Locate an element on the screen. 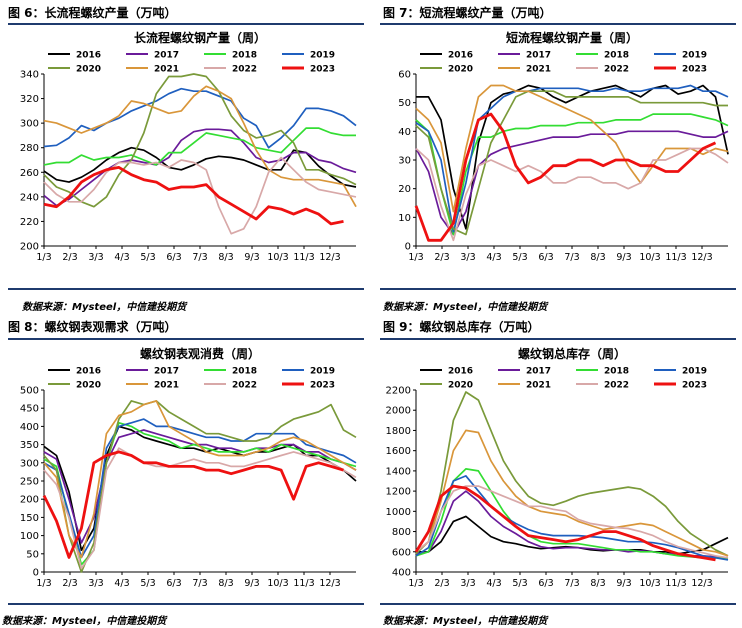 The width and height of the screenshot is (742, 628). y-tick-label: 800 is located at coordinates (401, 532).